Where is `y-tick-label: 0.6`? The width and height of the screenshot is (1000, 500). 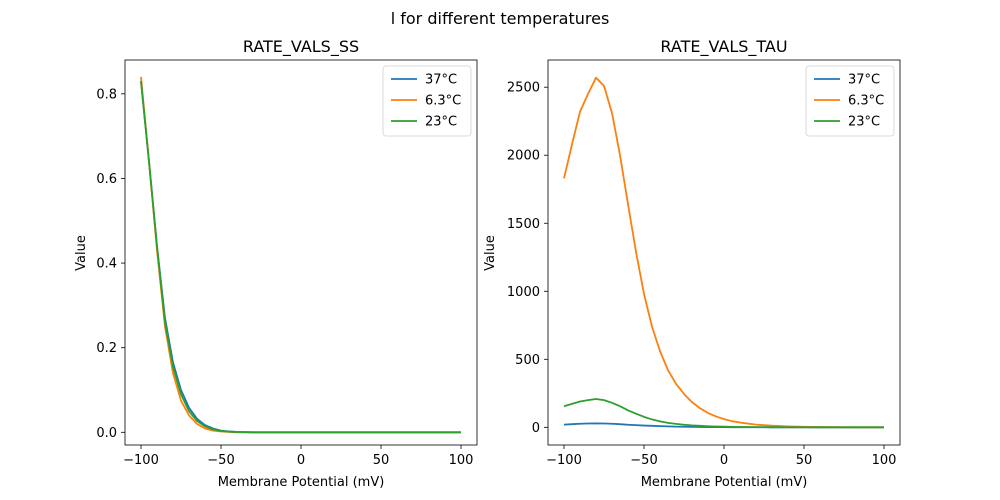 y-tick-label: 0.6 is located at coordinates (106, 179).